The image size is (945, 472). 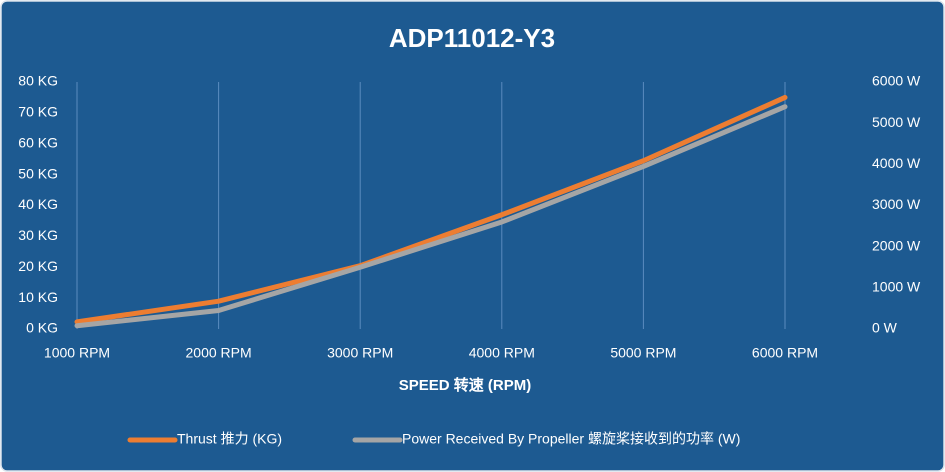 I want to click on y-tick-label: 10 KG, so click(x=38, y=297).